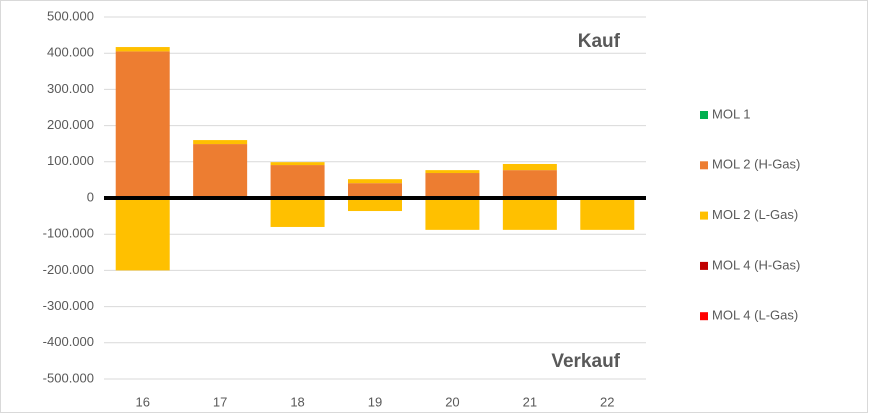  What do you see at coordinates (70, 160) in the screenshot?
I see `y-tick-label: 100.000` at bounding box center [70, 160].